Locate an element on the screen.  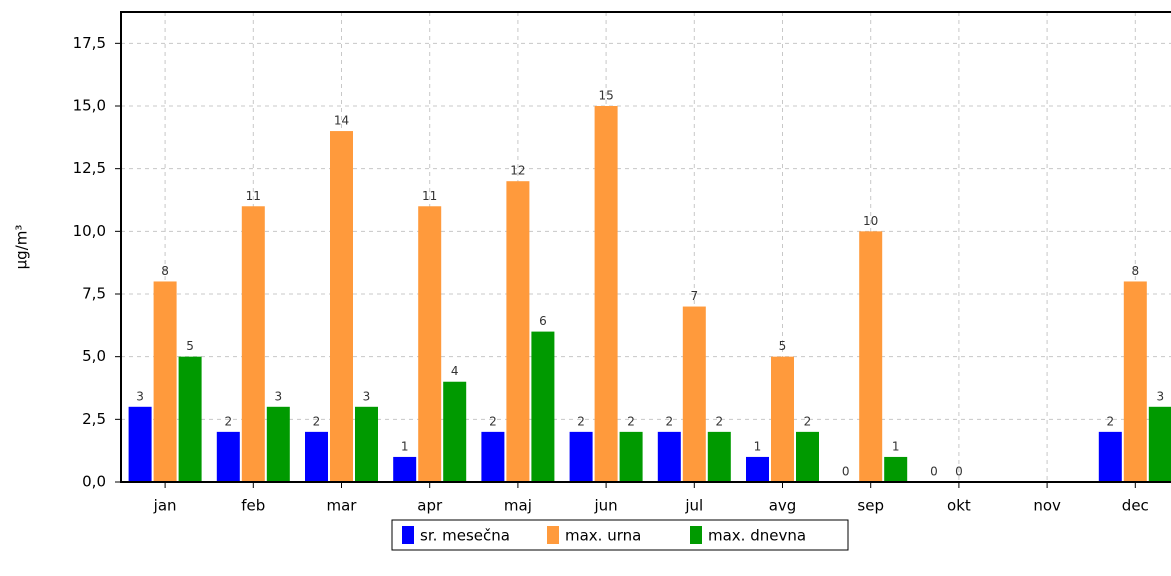
x-tick-label: jan is located at coordinates (165, 506).